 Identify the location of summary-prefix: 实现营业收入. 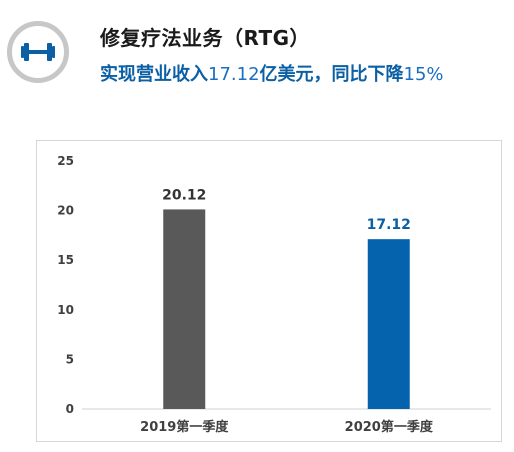
(154, 74).